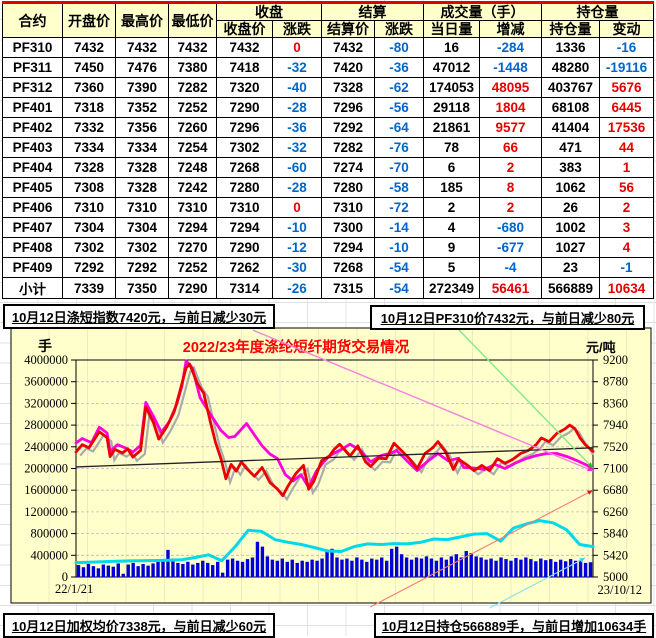 The height and width of the screenshot is (638, 656). I want to click on value-cell: -54, so click(399, 288).